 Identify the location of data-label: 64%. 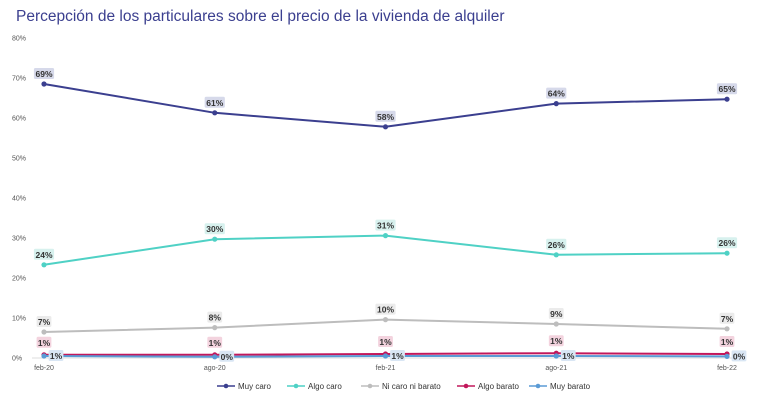
(556, 94).